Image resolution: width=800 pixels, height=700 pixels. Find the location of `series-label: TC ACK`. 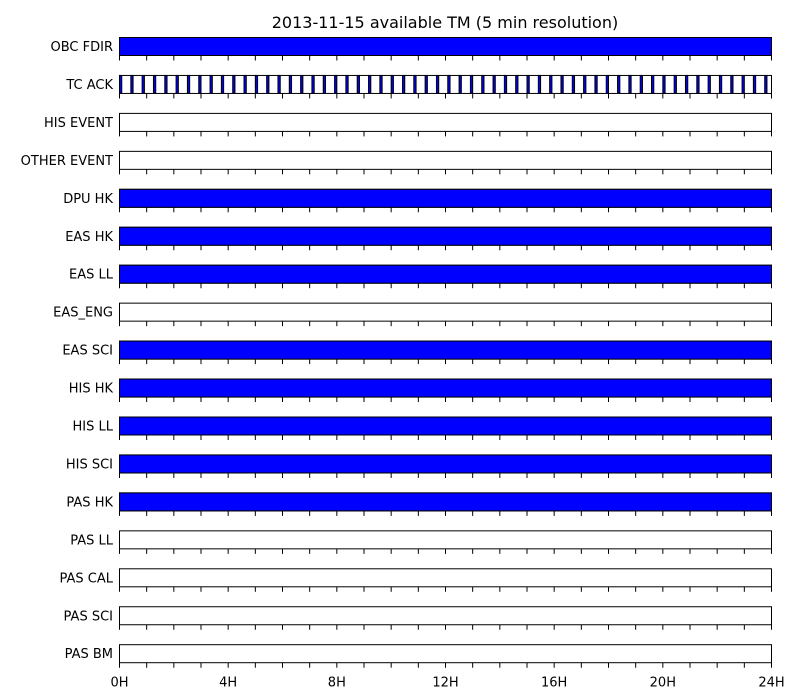

series-label: TC ACK is located at coordinates (89, 85).